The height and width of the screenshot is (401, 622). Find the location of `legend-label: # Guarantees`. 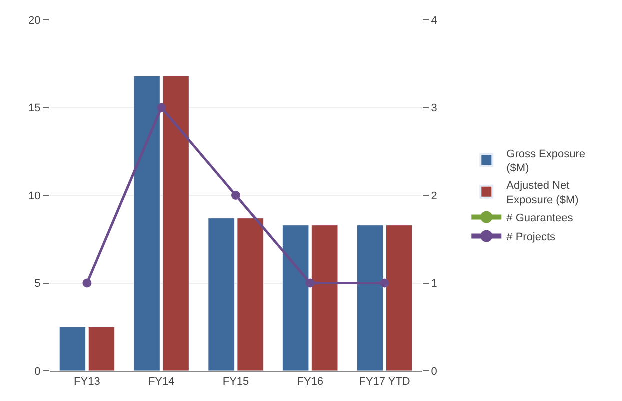

legend-label: # Guarantees is located at coordinates (540, 218).